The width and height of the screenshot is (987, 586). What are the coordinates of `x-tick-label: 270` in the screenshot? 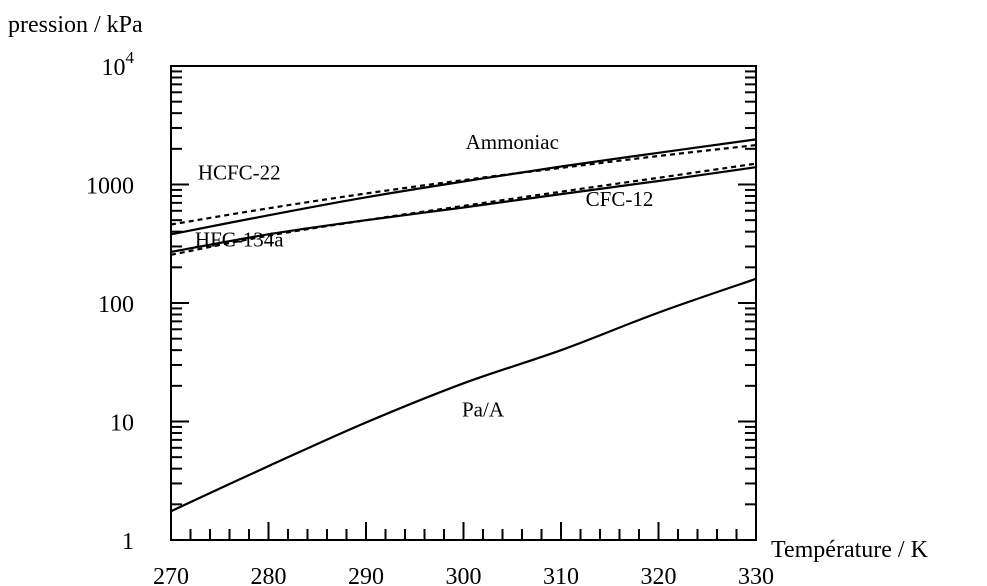 It's located at (171, 575).